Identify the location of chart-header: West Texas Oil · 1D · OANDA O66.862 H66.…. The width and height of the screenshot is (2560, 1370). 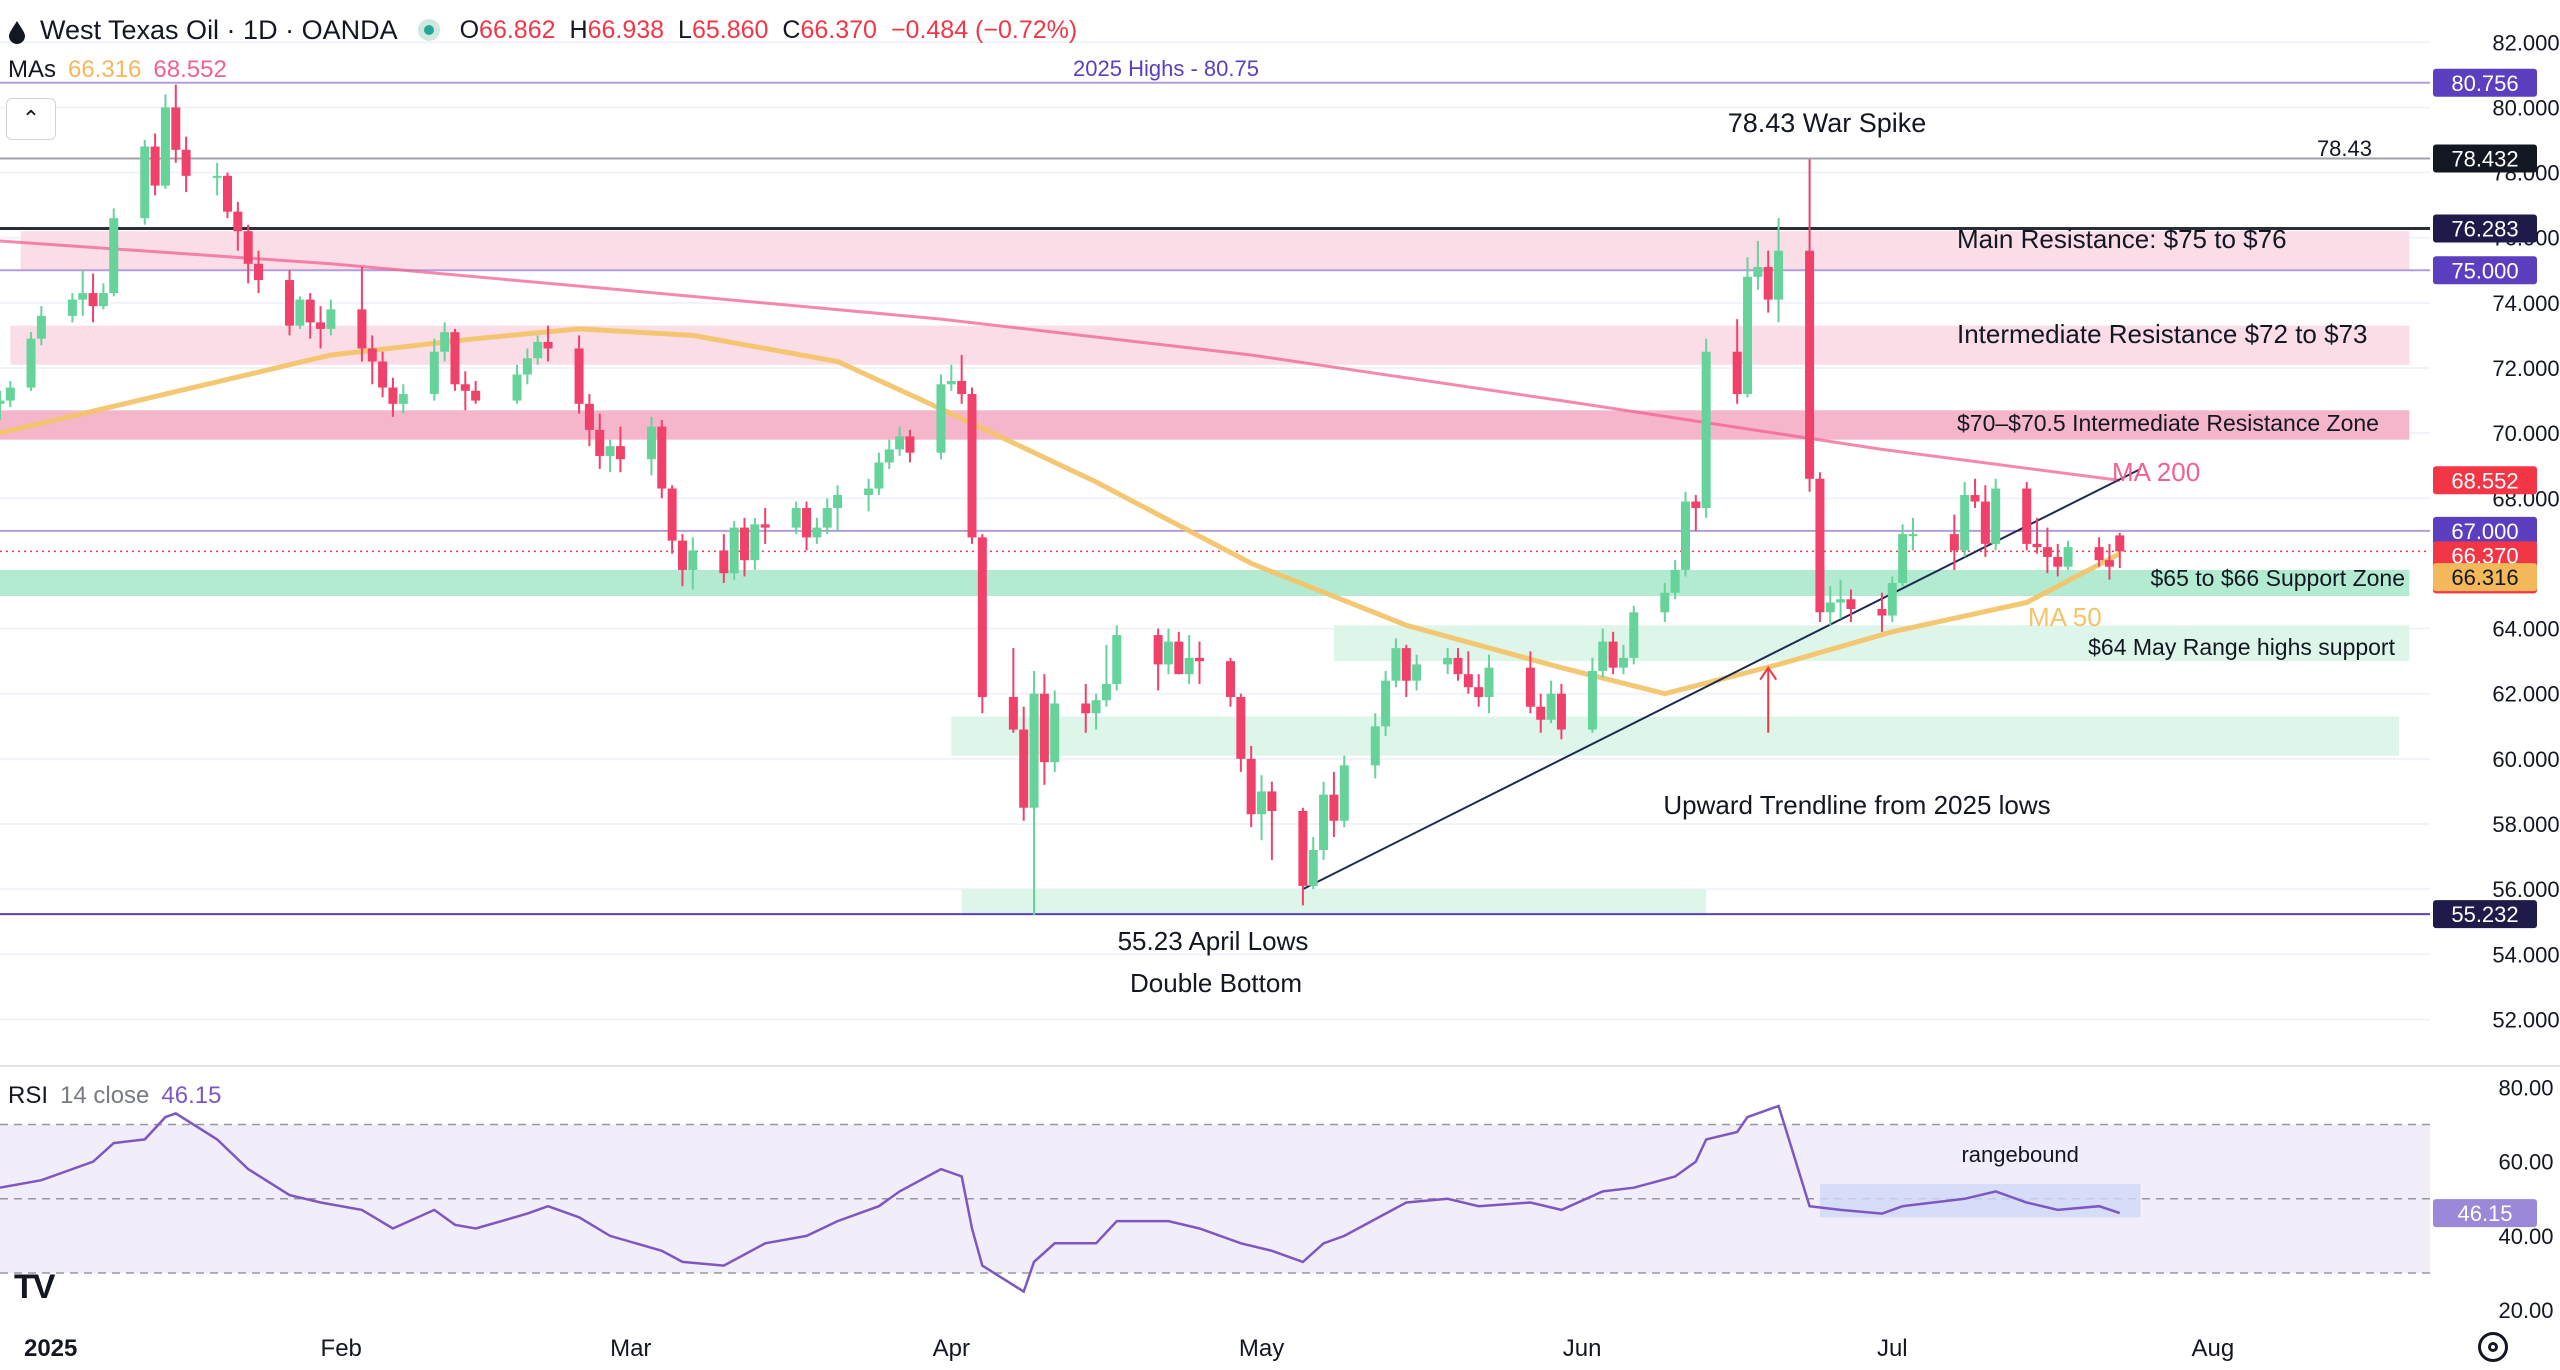
(542, 30).